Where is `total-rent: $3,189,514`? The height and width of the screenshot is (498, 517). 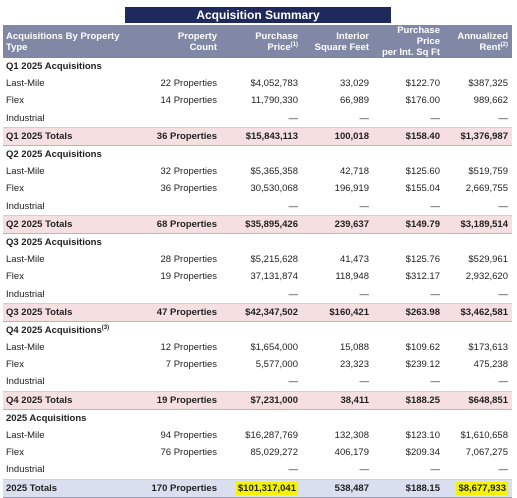 total-rent: $3,189,514 is located at coordinates (478, 224).